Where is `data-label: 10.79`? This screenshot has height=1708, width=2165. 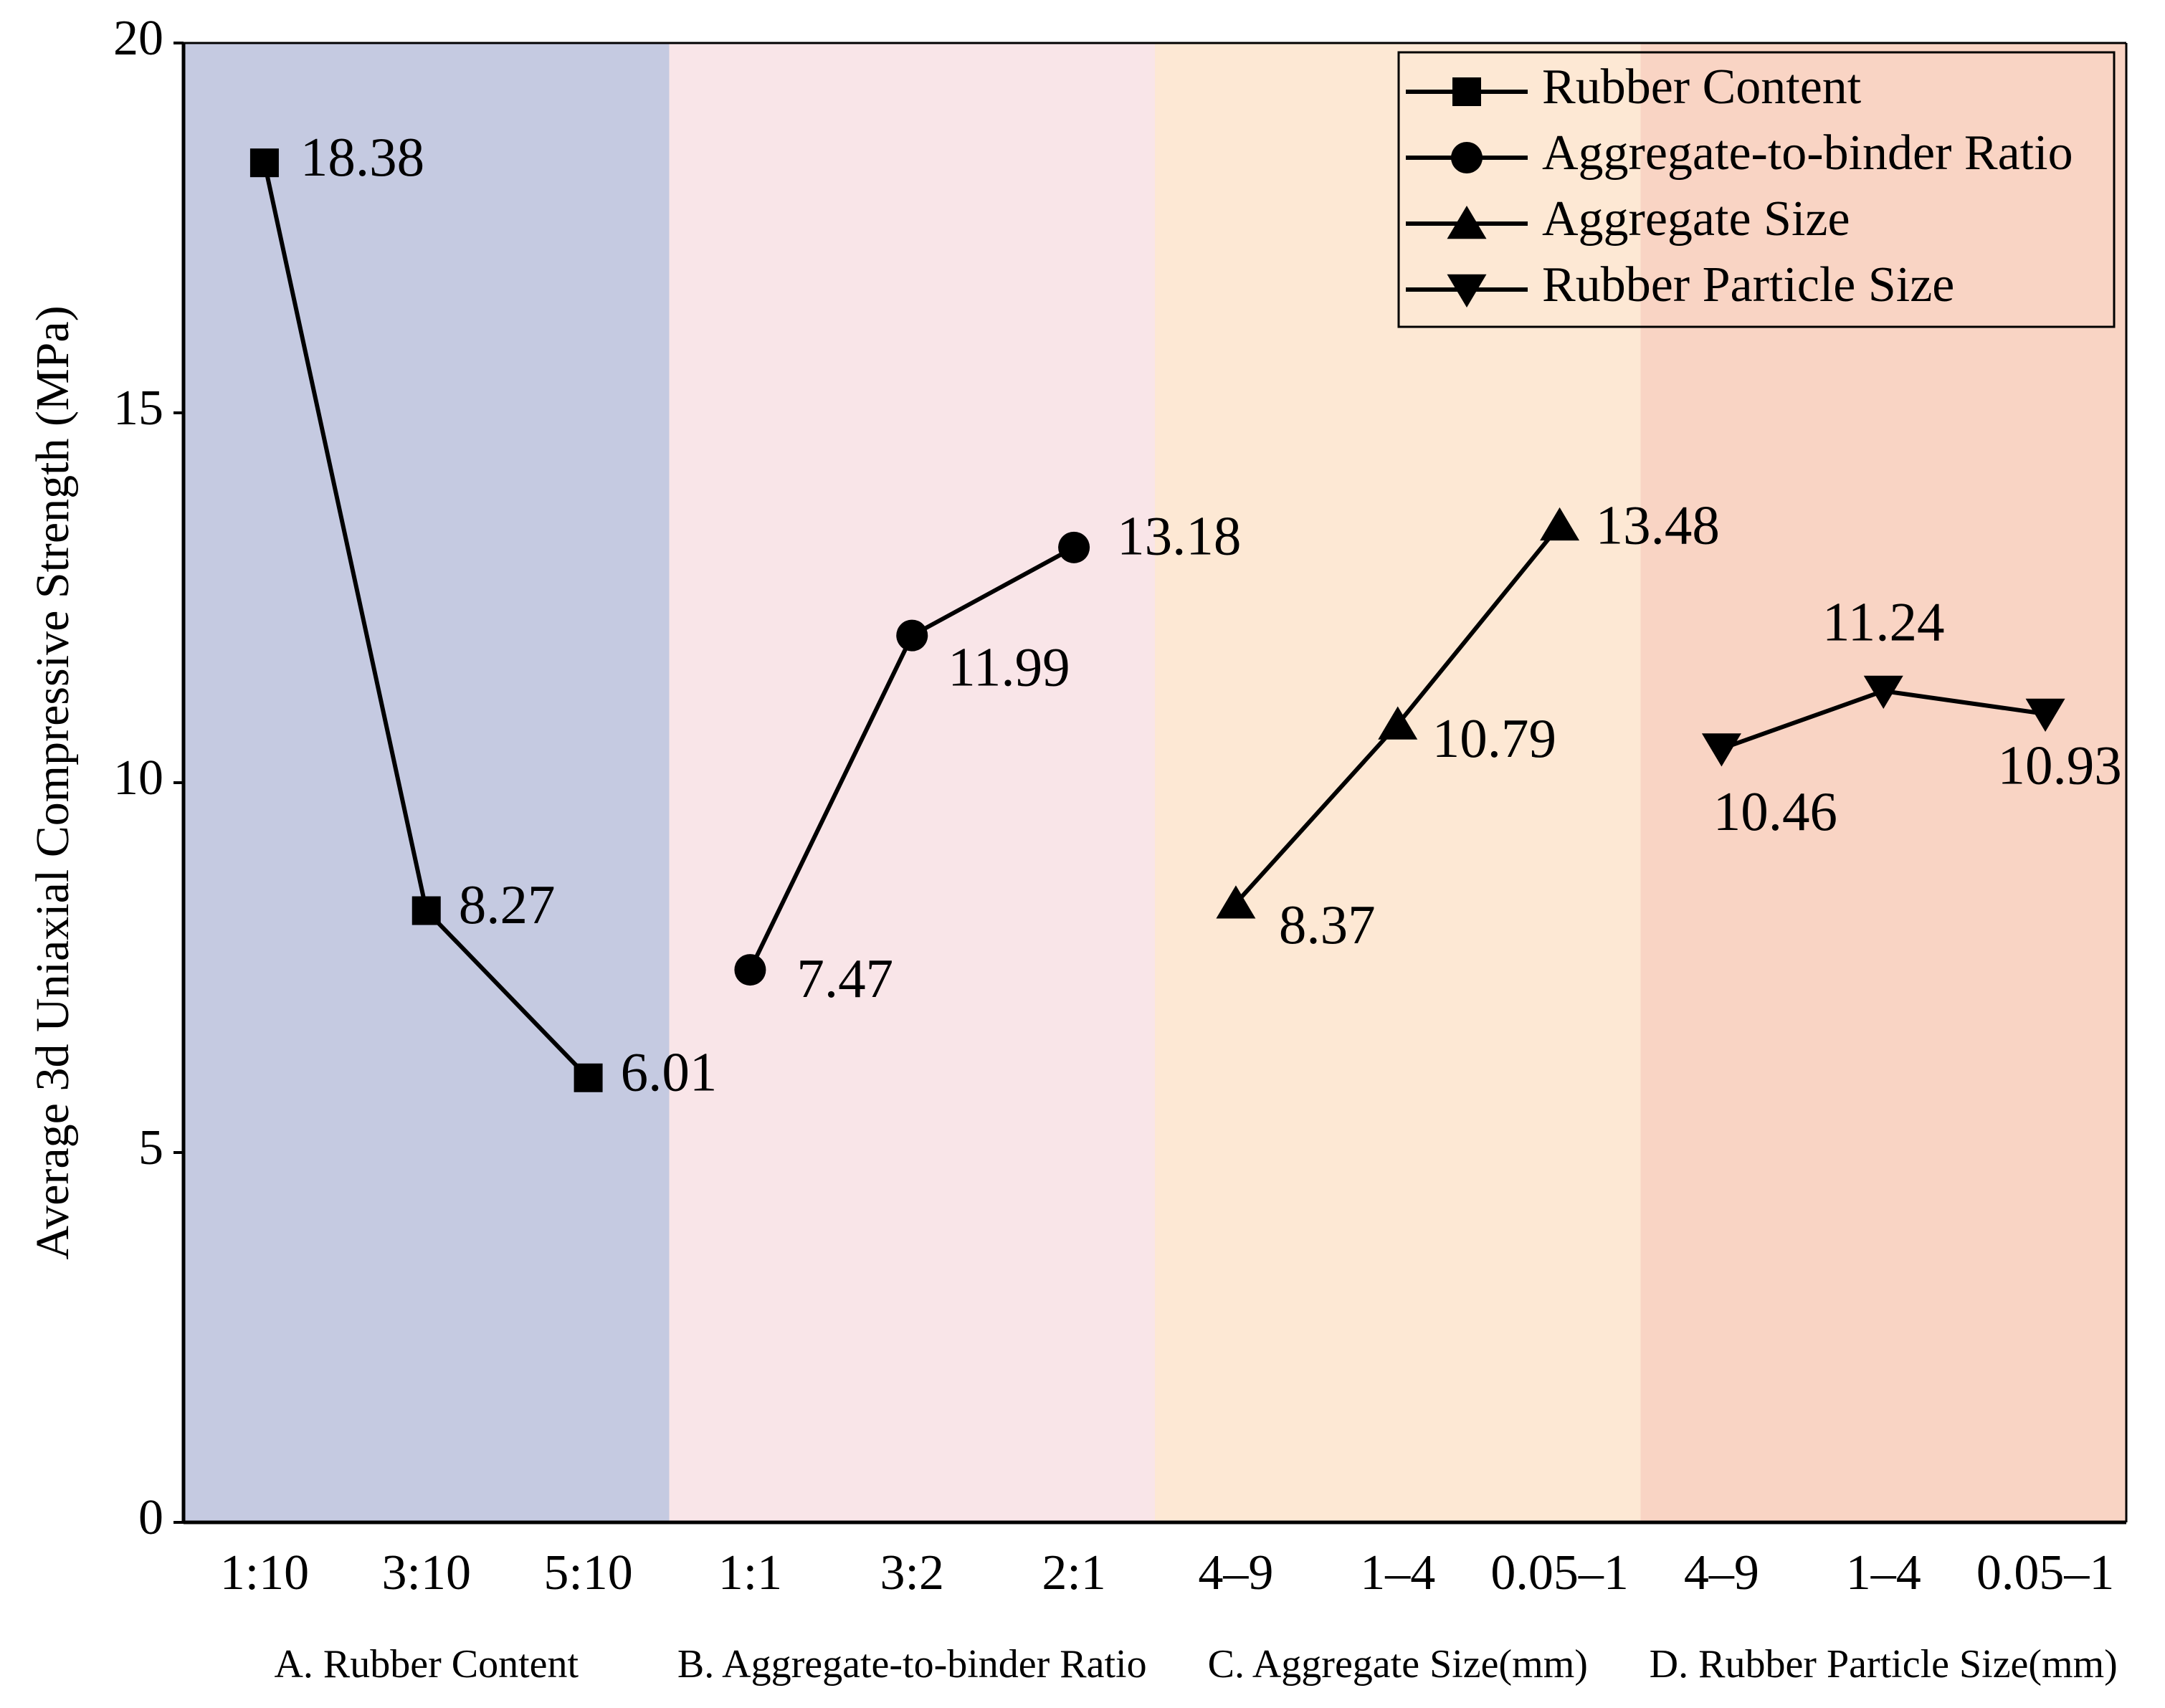
data-label: 10.79 is located at coordinates (1494, 738).